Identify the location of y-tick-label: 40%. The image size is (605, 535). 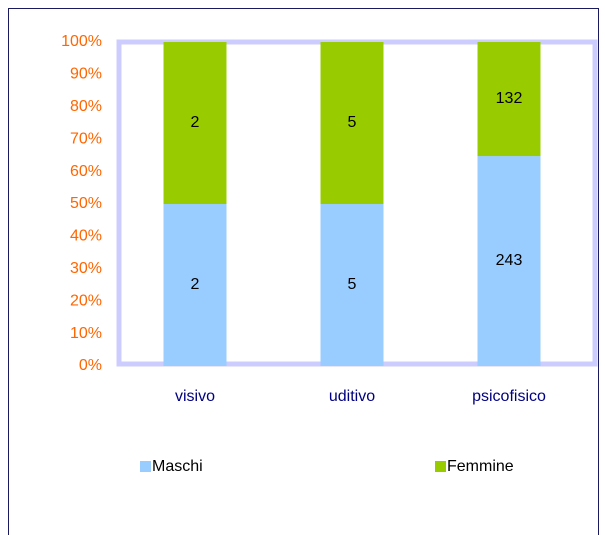
(86, 236).